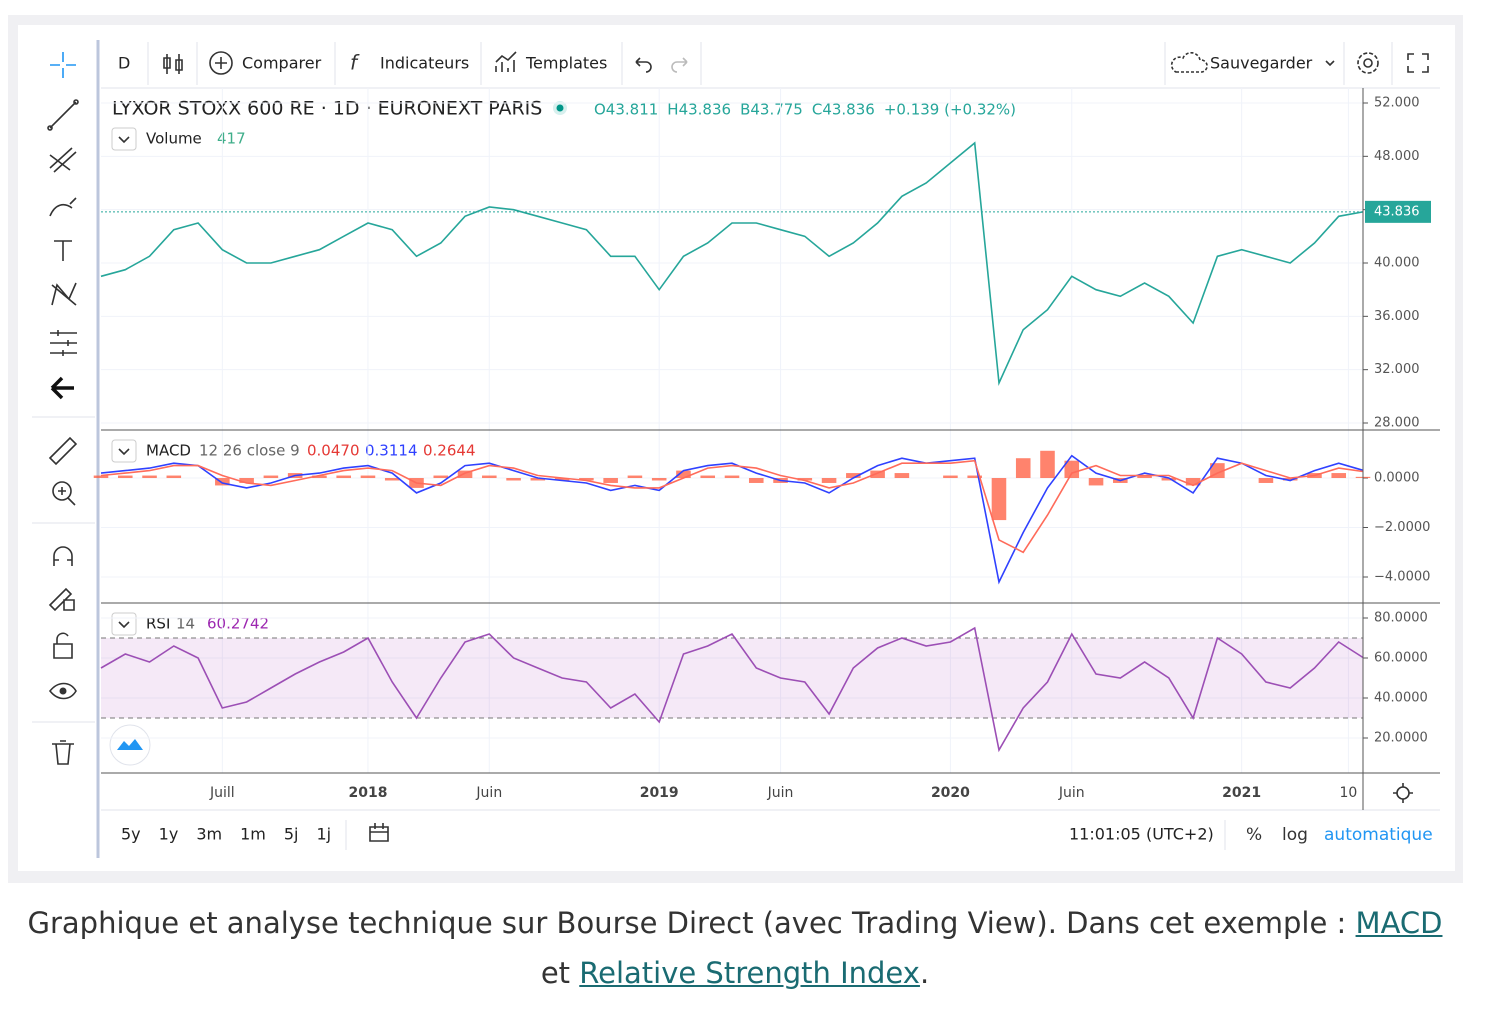 Image resolution: width=1510 pixels, height=1014 pixels. What do you see at coordinates (253, 834) in the screenshot?
I see `range-button: 1m` at bounding box center [253, 834].